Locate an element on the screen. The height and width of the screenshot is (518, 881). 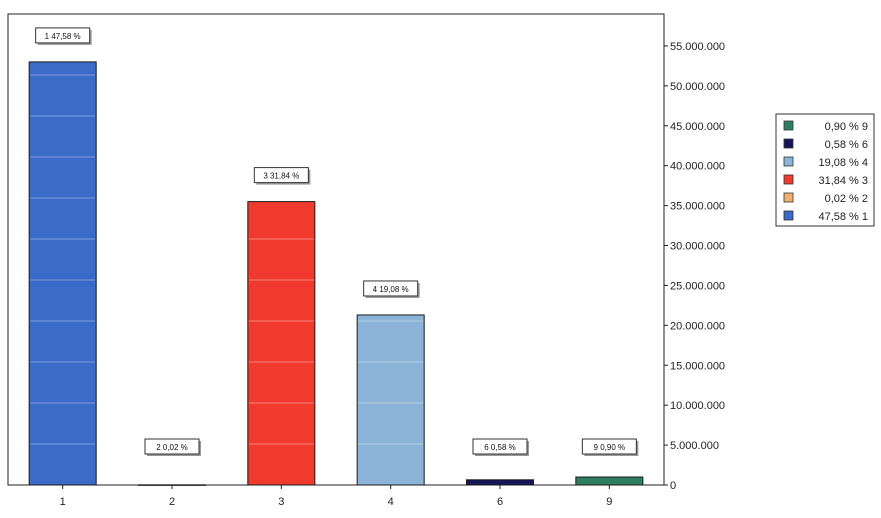
x-tick-label: 6 is located at coordinates (500, 502).